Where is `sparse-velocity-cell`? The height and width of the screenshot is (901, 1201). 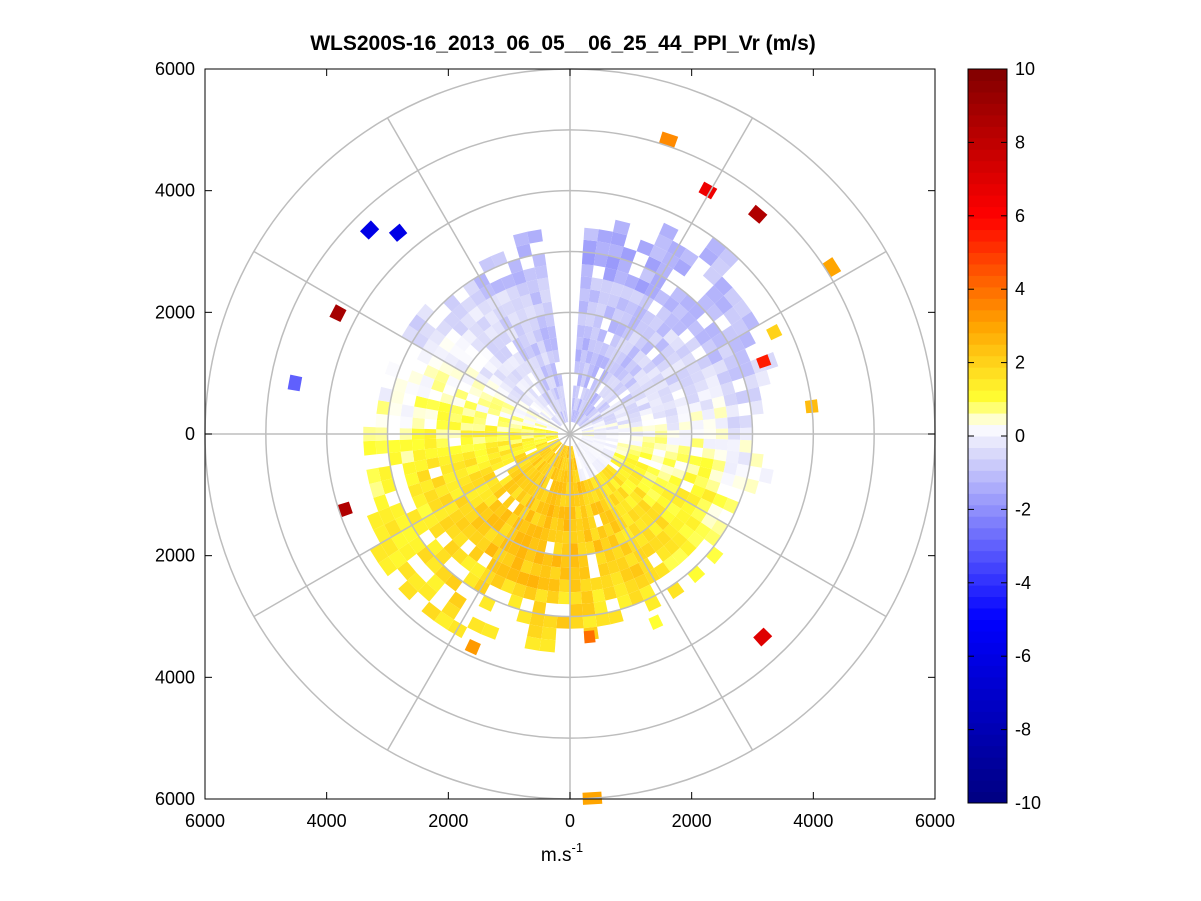
sparse-velocity-cell is located at coordinates (708, 190).